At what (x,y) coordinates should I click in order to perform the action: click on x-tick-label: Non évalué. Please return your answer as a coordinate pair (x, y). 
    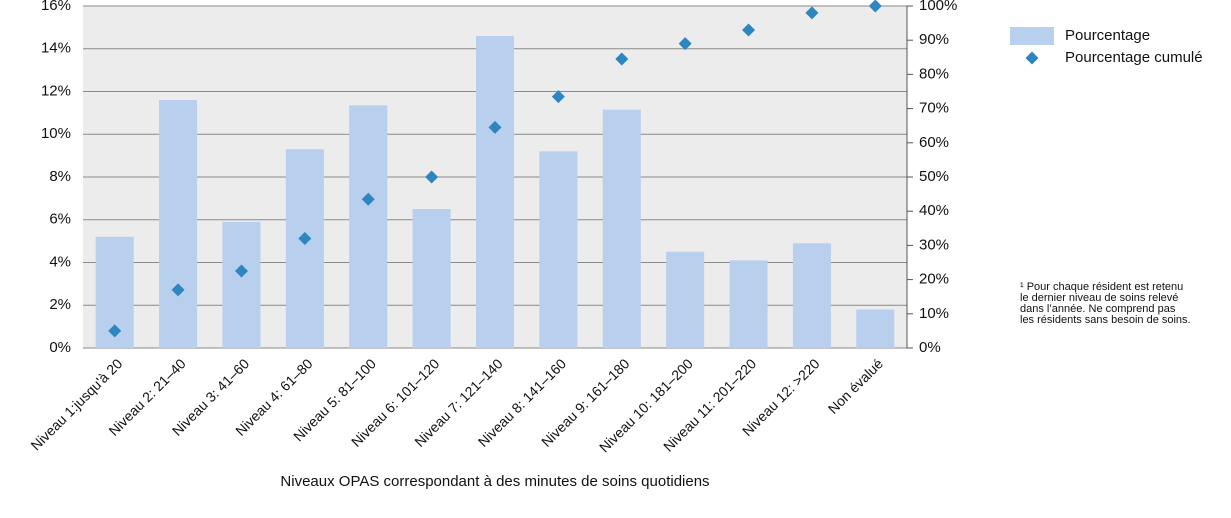
    Looking at the image, I should click on (856, 386).